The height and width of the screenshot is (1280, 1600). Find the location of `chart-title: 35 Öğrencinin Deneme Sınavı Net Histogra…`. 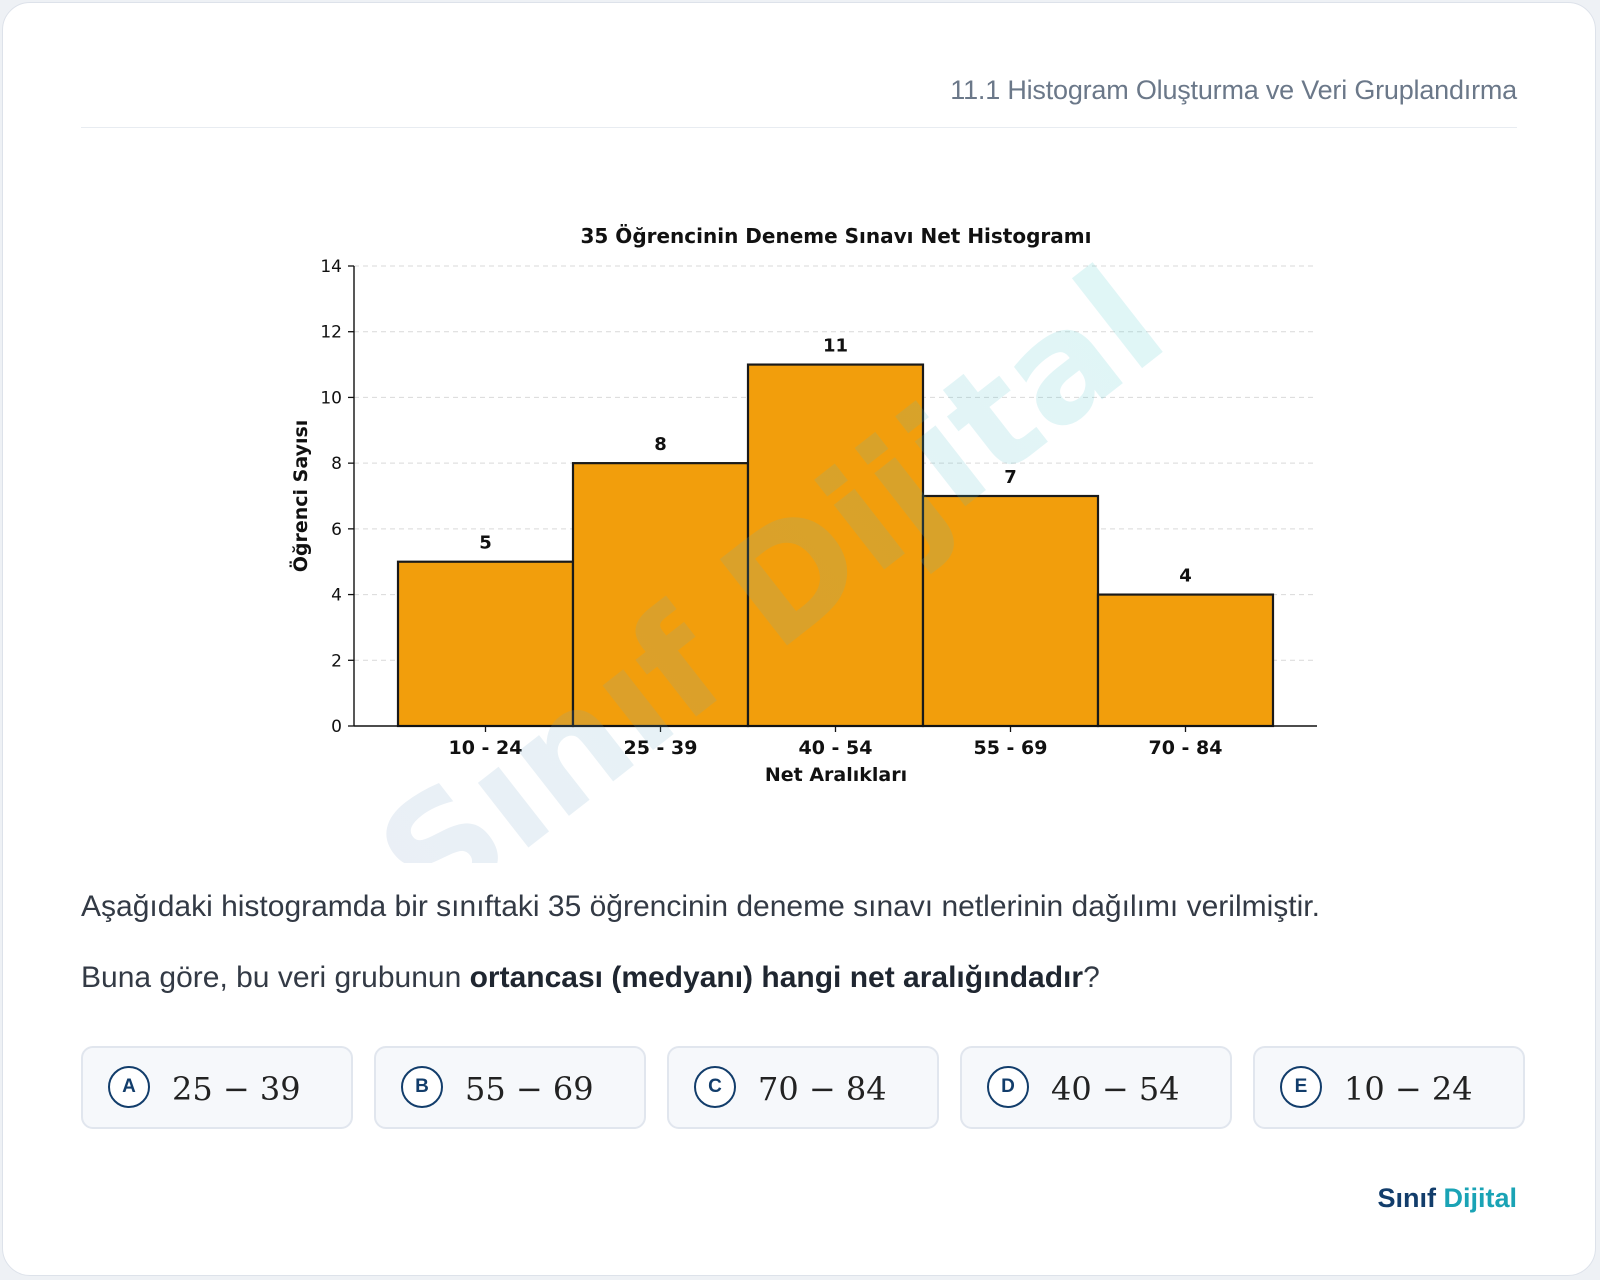

chart-title: 35 Öğrencinin Deneme Sınavı Net Histogra… is located at coordinates (836, 236).